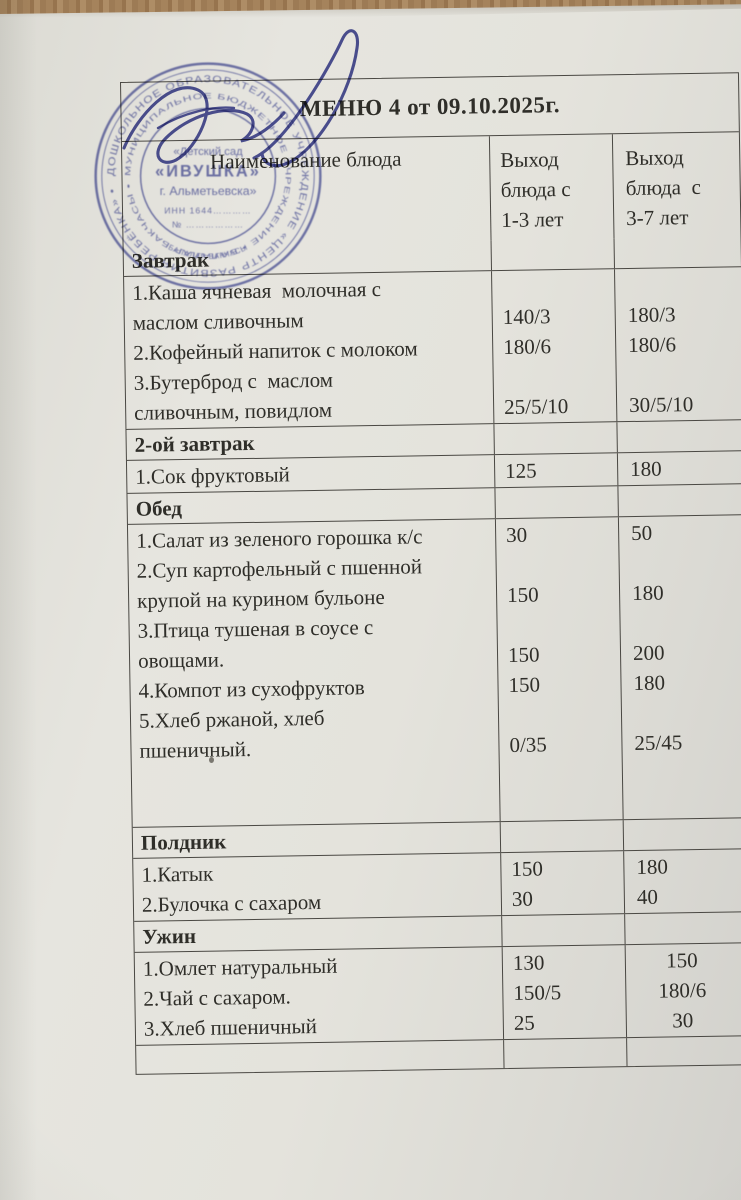 The width and height of the screenshot is (741, 1200). Describe the element at coordinates (208, 191) in the screenshot. I see `stamp-center-line: г. Альметьевска»` at that location.